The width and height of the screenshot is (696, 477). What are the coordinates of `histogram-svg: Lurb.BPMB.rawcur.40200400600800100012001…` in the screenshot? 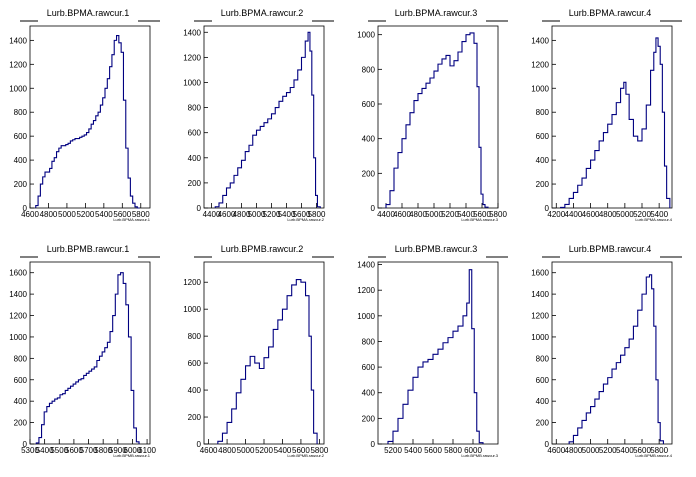 It's located at (609, 354).